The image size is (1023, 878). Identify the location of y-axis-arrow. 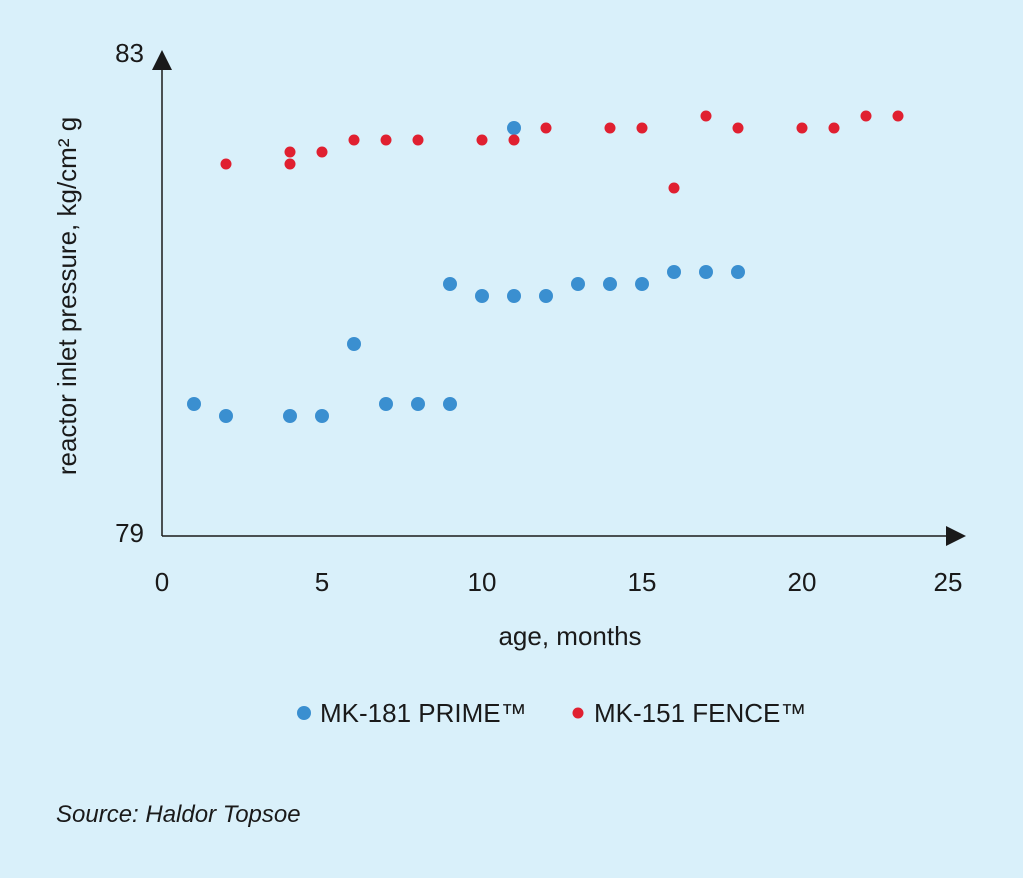
(162, 60).